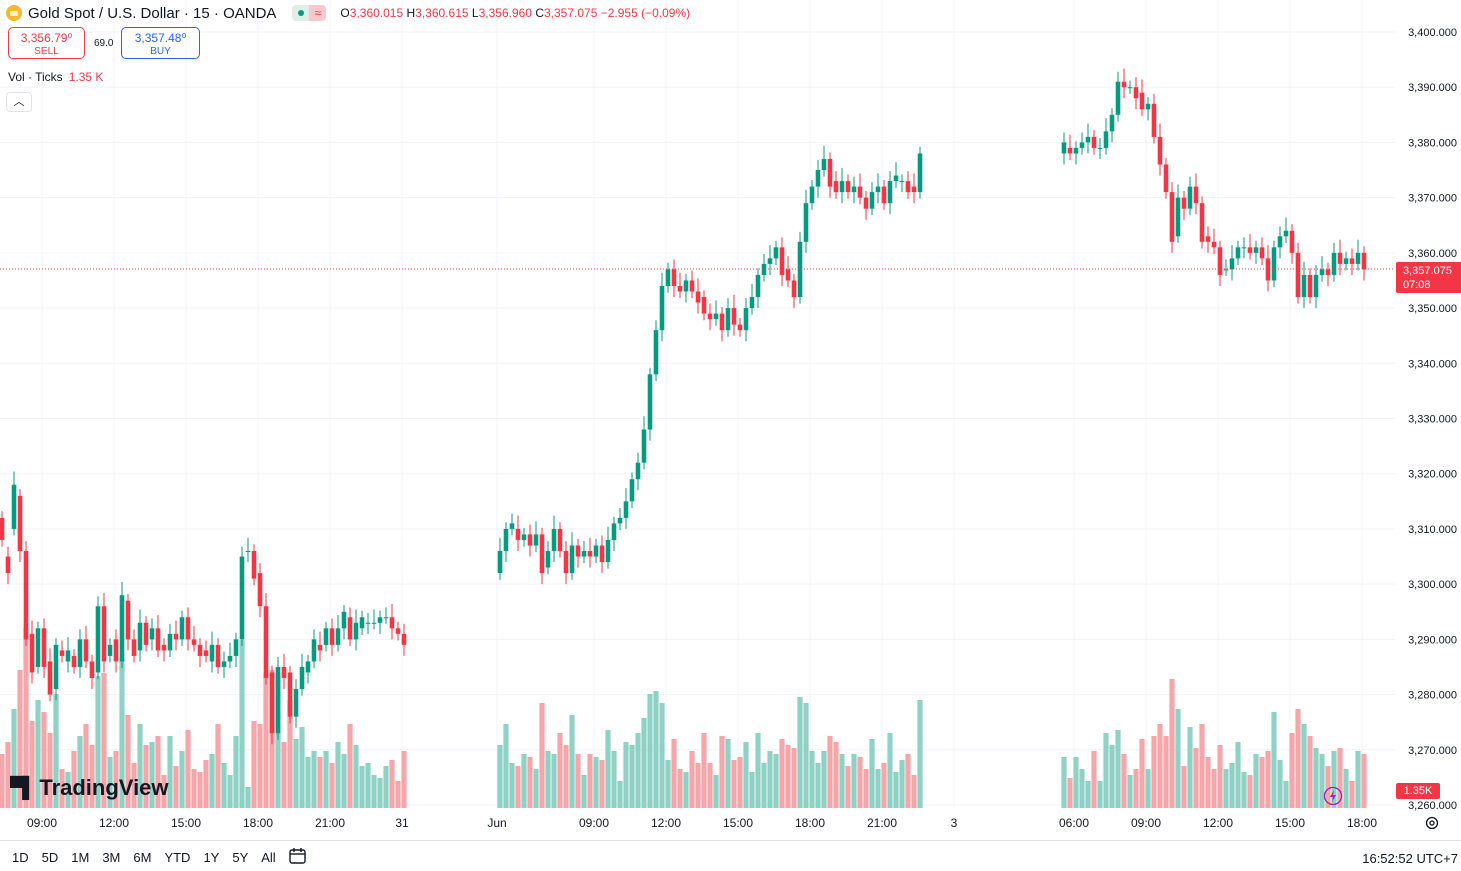 The image size is (1461, 871). I want to click on sell-label: SELL, so click(46, 51).